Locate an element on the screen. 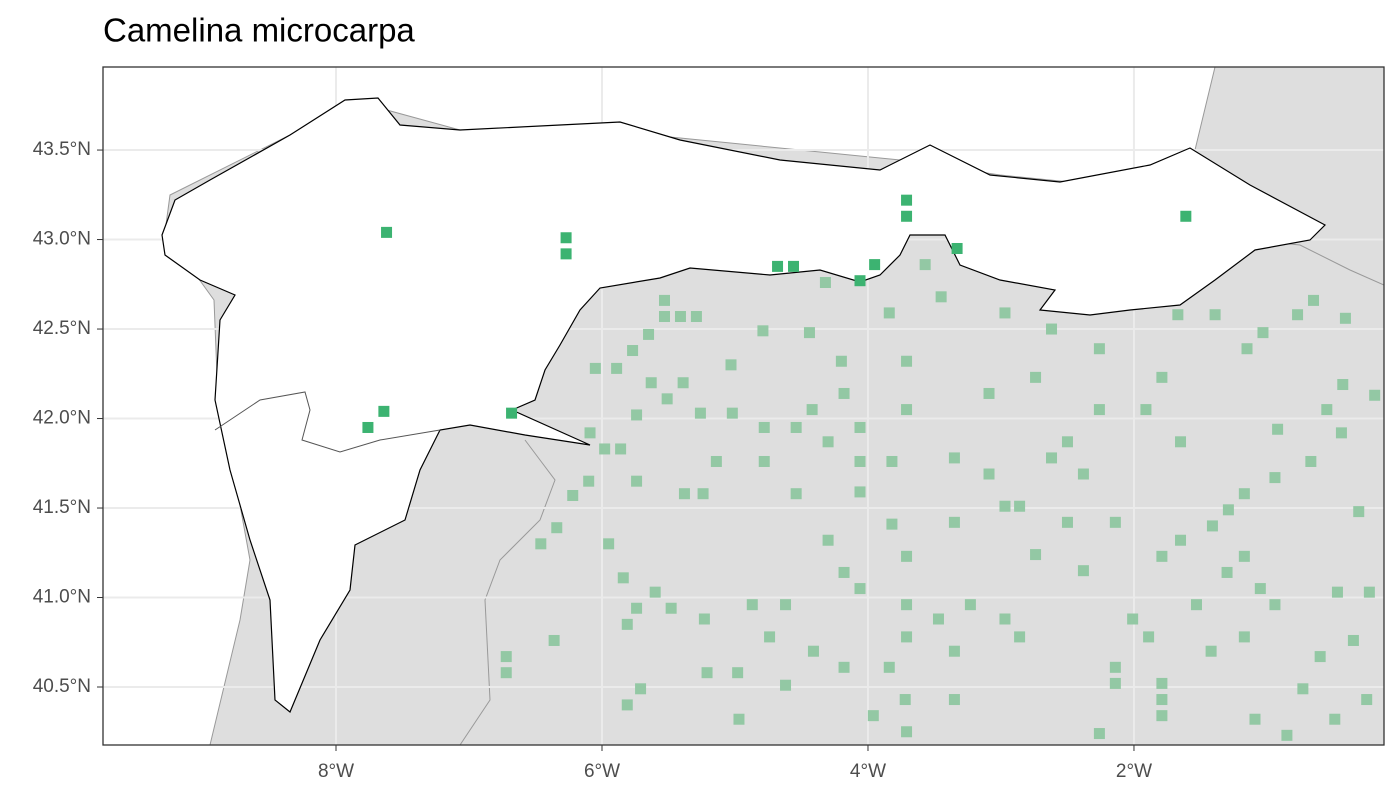  y-tick-label: 42.0°N is located at coordinates (62, 418).